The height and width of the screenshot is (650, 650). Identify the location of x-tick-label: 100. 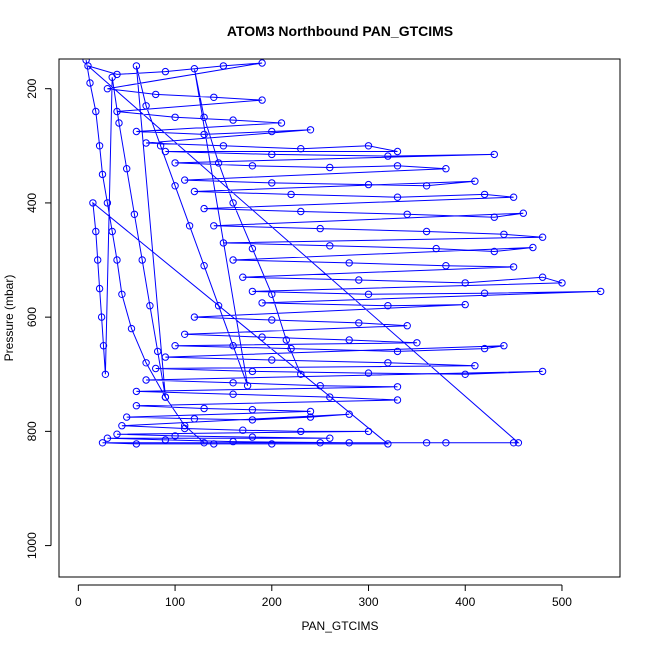
(175, 602).